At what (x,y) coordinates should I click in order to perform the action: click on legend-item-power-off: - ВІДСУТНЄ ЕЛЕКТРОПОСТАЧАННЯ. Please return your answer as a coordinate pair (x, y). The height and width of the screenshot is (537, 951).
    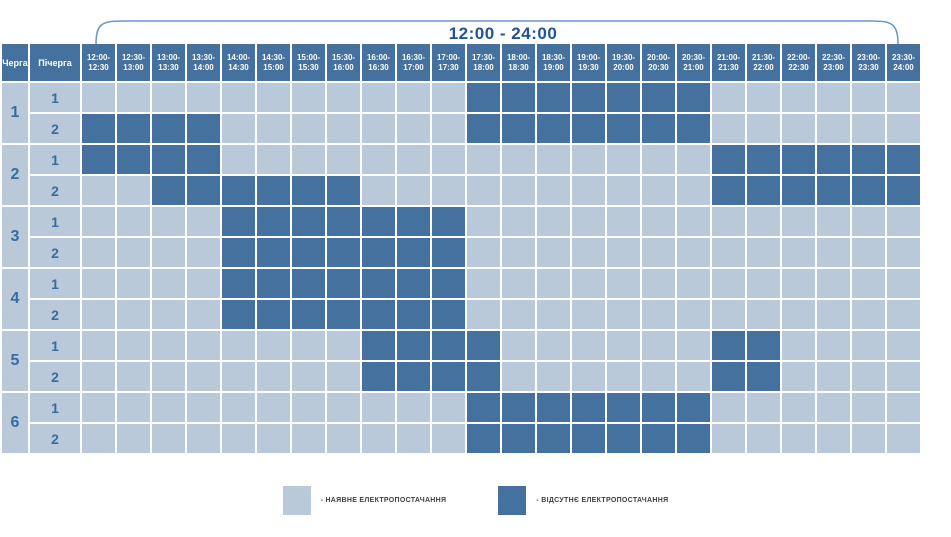
    Looking at the image, I should click on (583, 500).